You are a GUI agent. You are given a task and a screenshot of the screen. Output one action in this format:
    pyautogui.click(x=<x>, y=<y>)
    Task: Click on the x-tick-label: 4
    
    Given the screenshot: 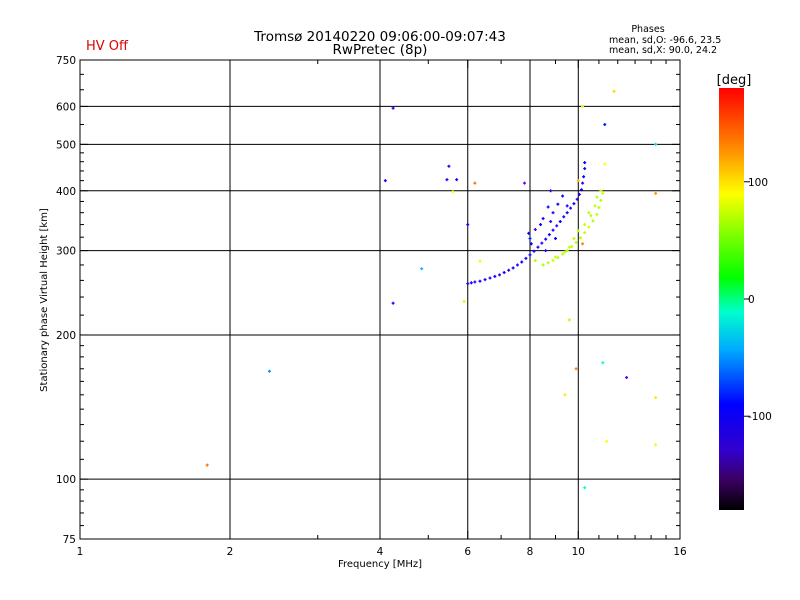 What is the action you would take?
    pyautogui.click(x=380, y=552)
    